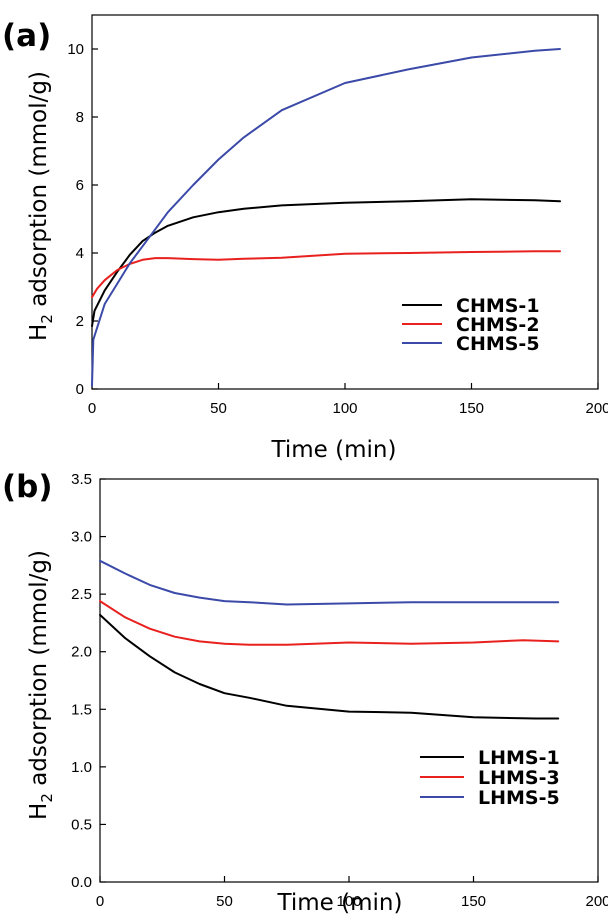 This screenshot has height=918, width=608. I want to click on legend-label-lhms-3: LHMS-3, so click(519, 778).